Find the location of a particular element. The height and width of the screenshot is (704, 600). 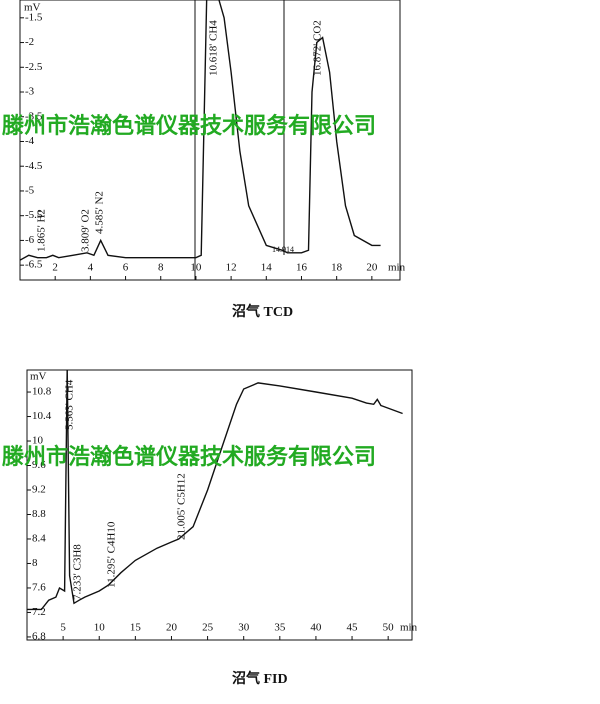

caption: 沼气 FID is located at coordinates (260, 678).